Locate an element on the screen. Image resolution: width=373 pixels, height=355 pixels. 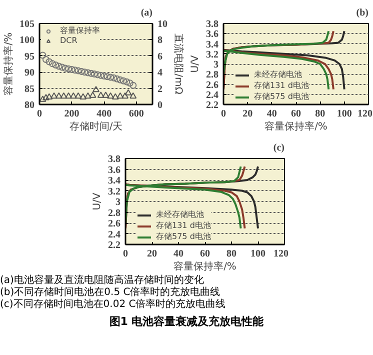
y2-axis-title: 直流电阻/mΩ is located at coordinates (178, 64).